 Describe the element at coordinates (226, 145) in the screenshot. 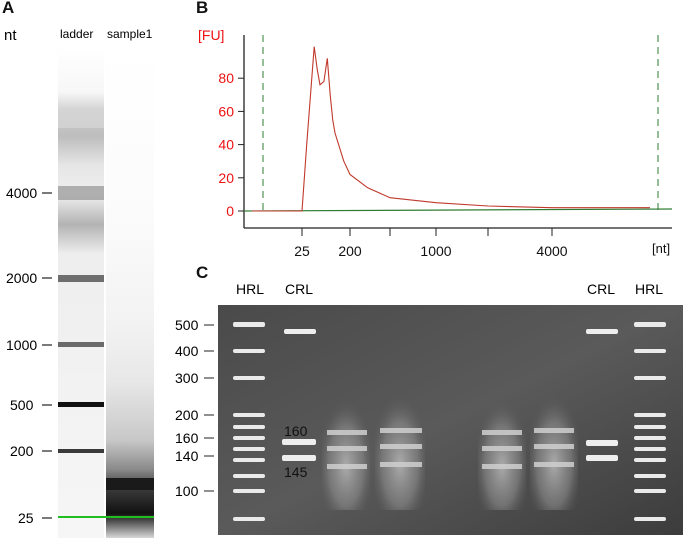

I see `y-tick-label: 40` at that location.